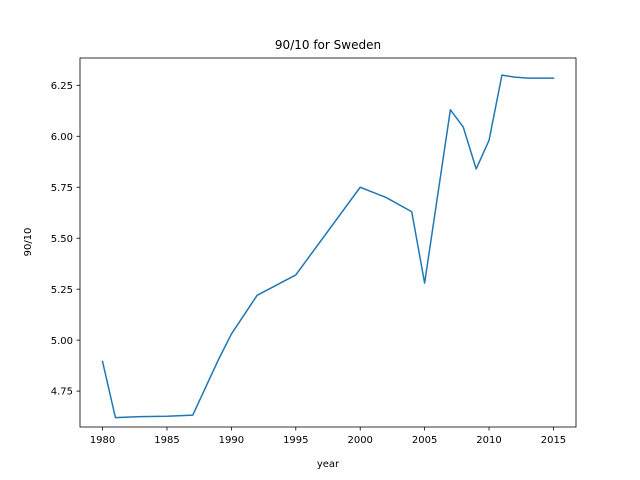  What do you see at coordinates (62, 392) in the screenshot?
I see `y-tick-label: 4.75` at bounding box center [62, 392].